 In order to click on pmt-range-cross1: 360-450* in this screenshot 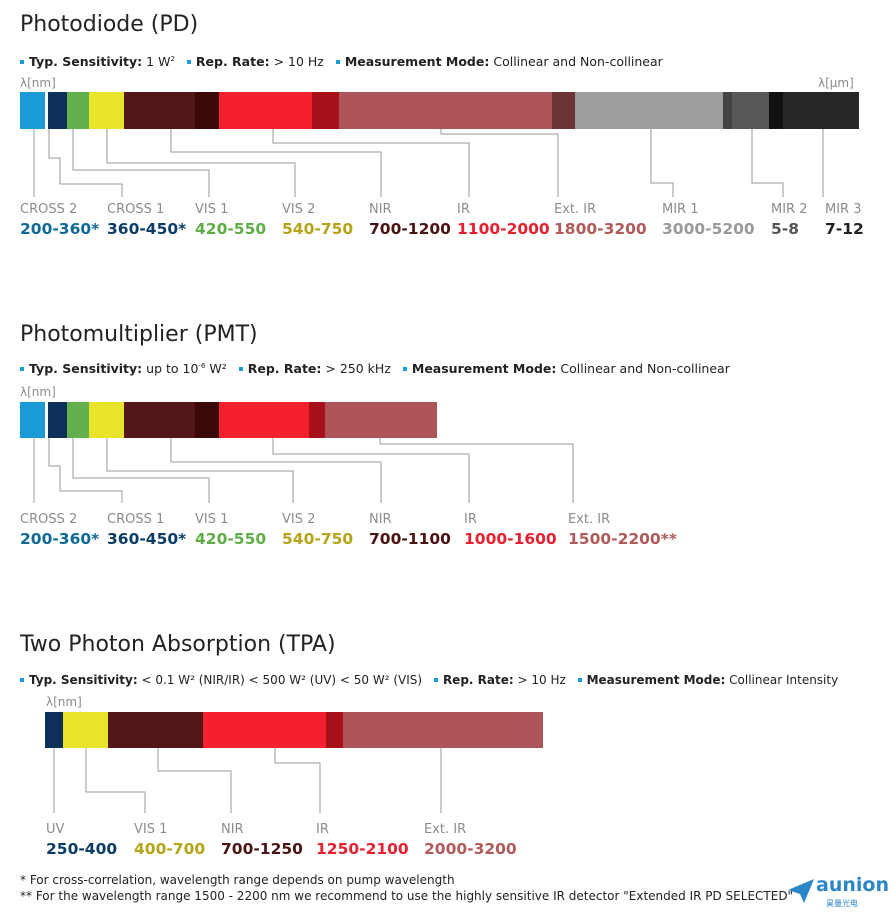, I will do `click(147, 539)`.